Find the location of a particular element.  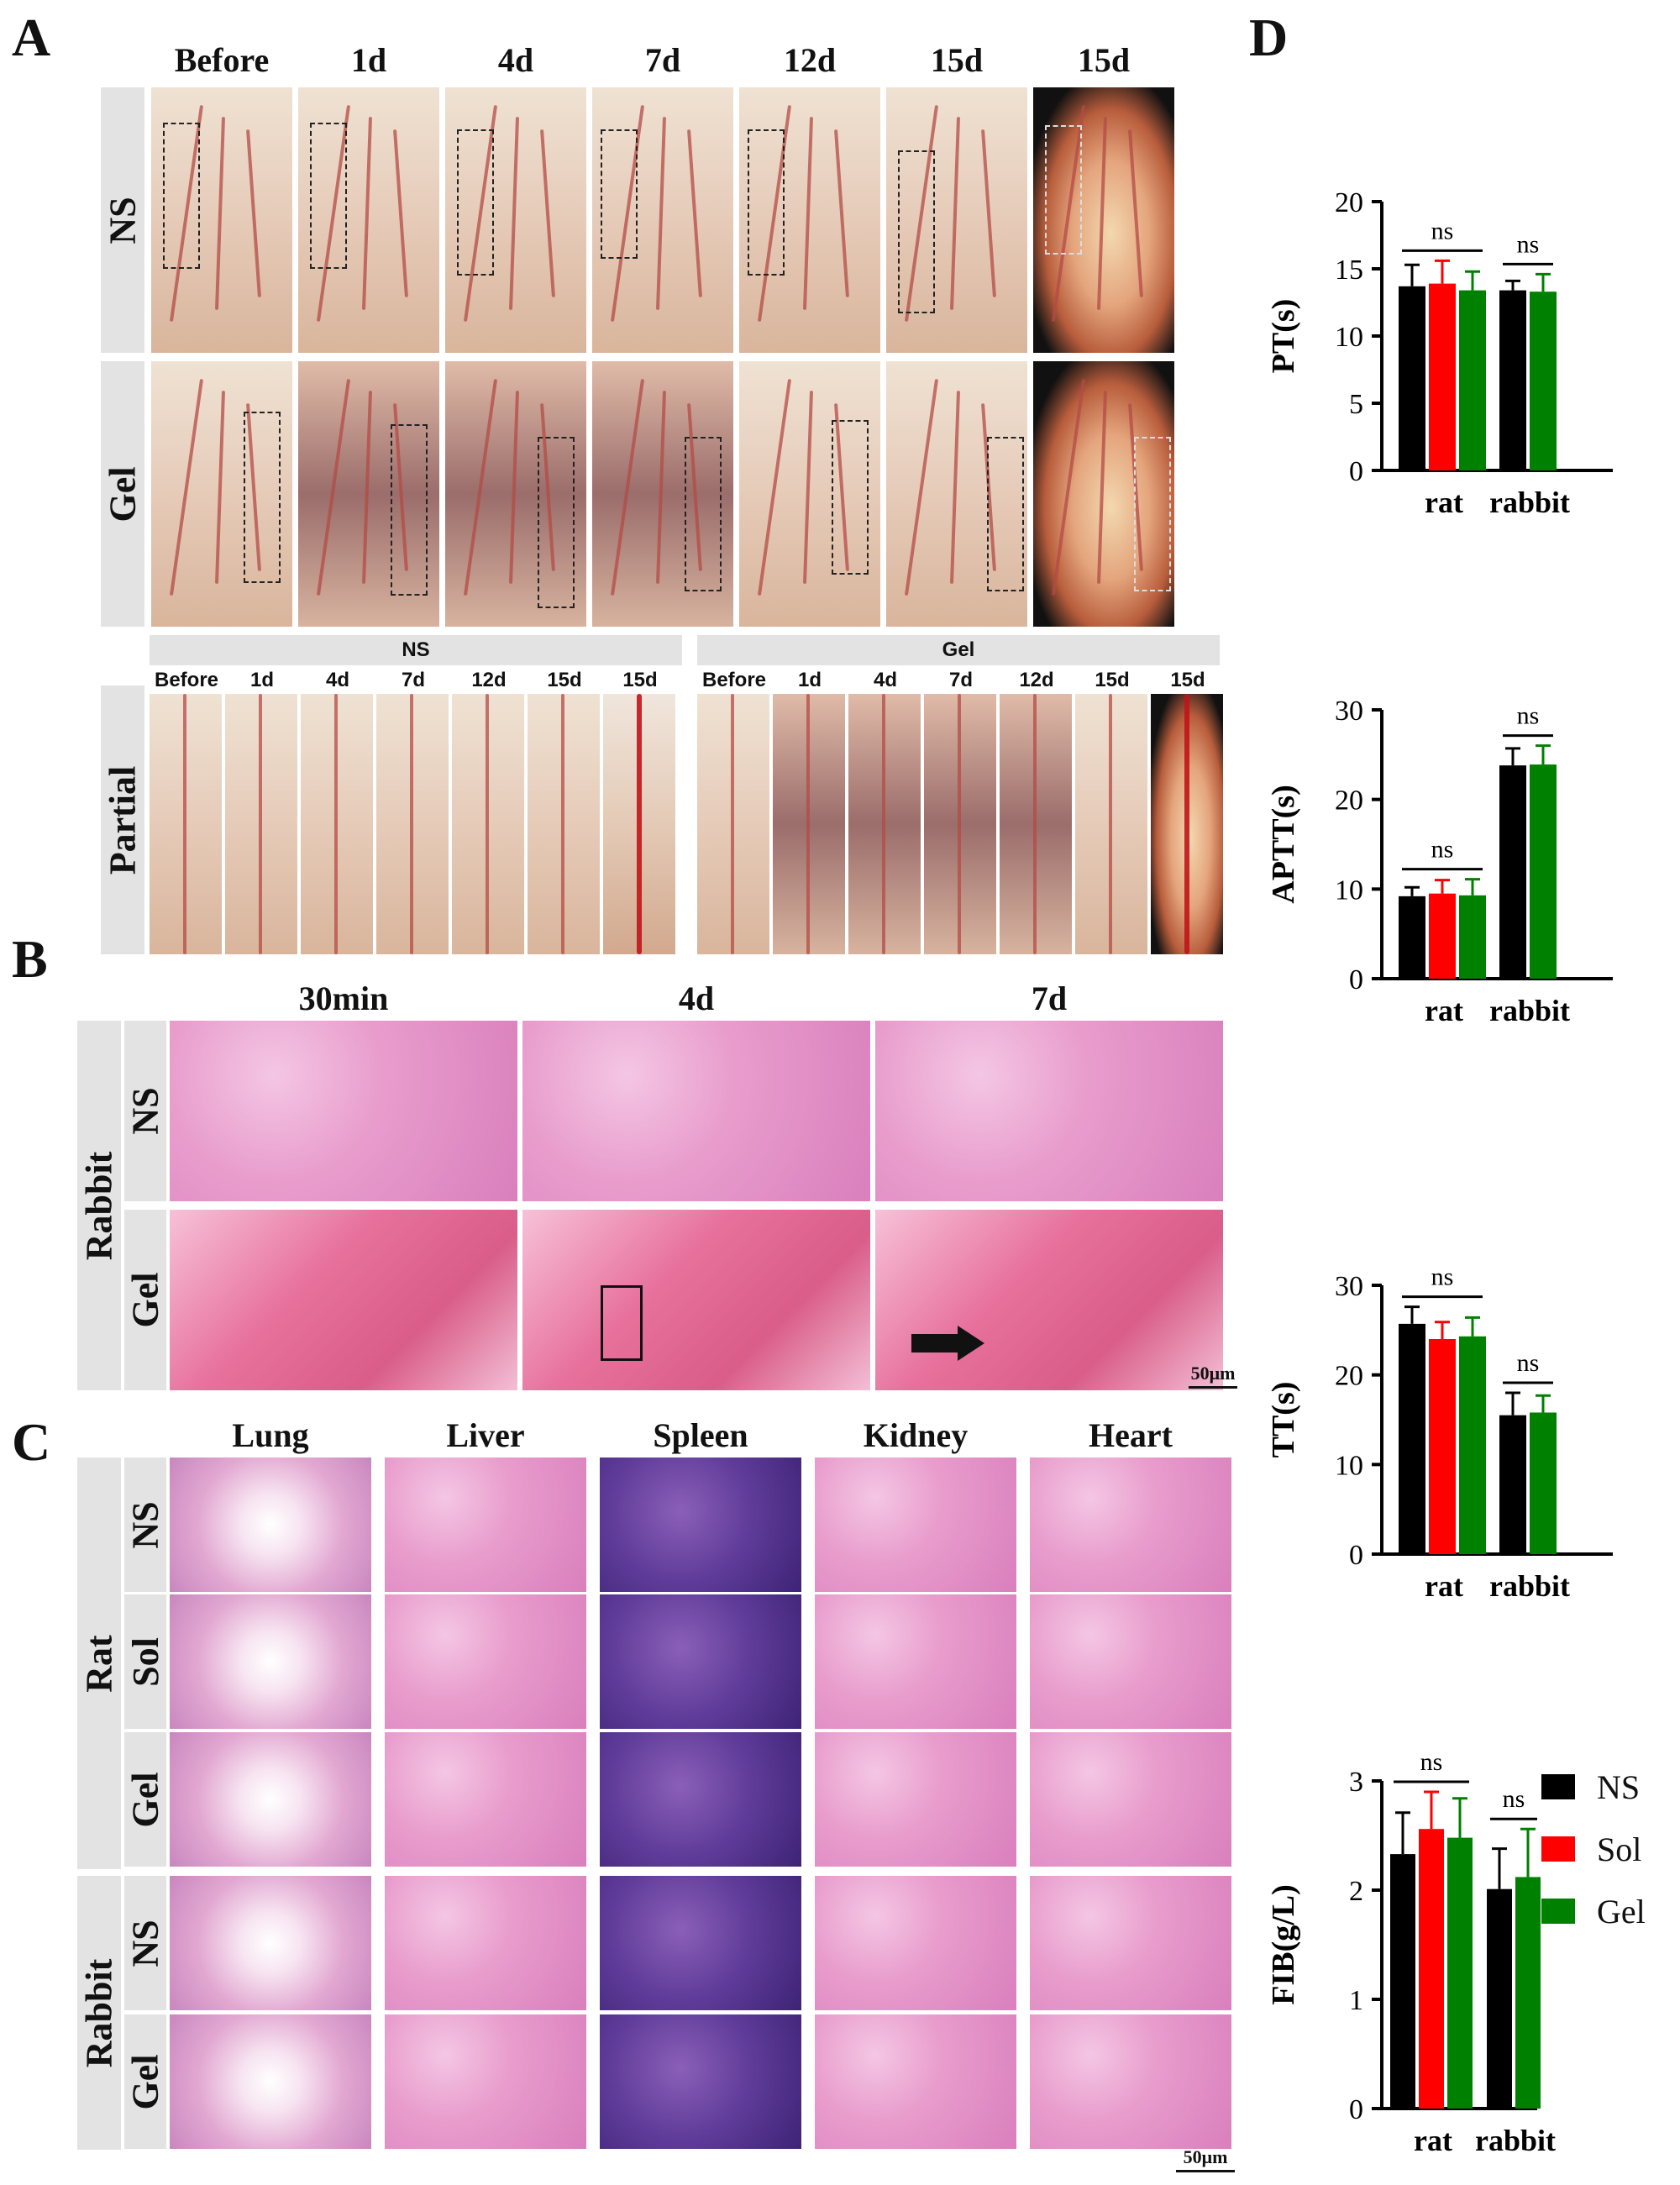

b-col-title-1: 4d is located at coordinates (696, 998).